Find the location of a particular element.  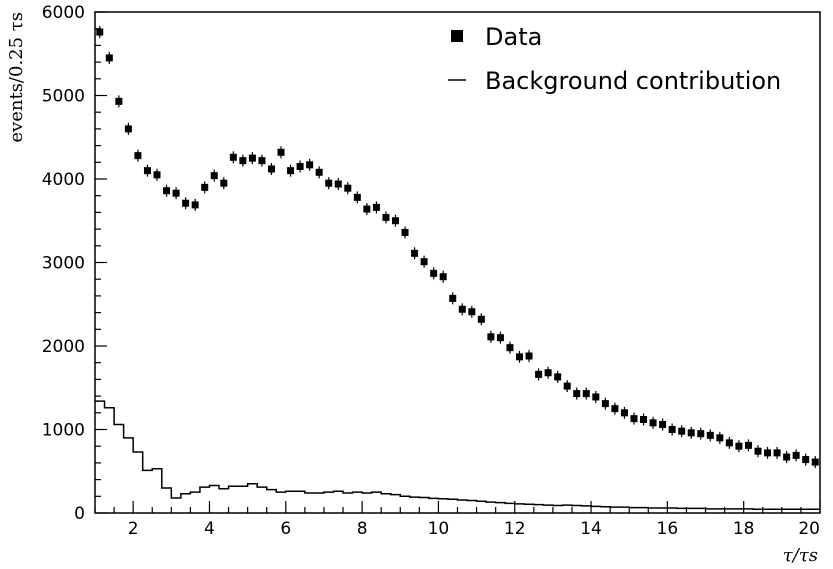

y-tick-label: 1000 is located at coordinates (63, 431).